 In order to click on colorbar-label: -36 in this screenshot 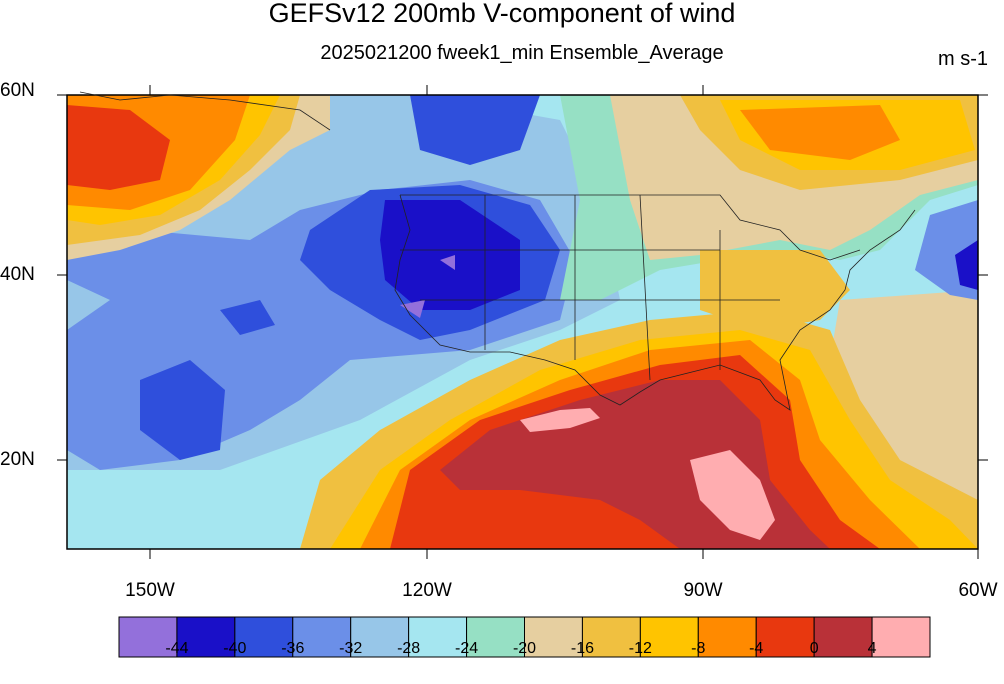, I will do `click(293, 648)`.